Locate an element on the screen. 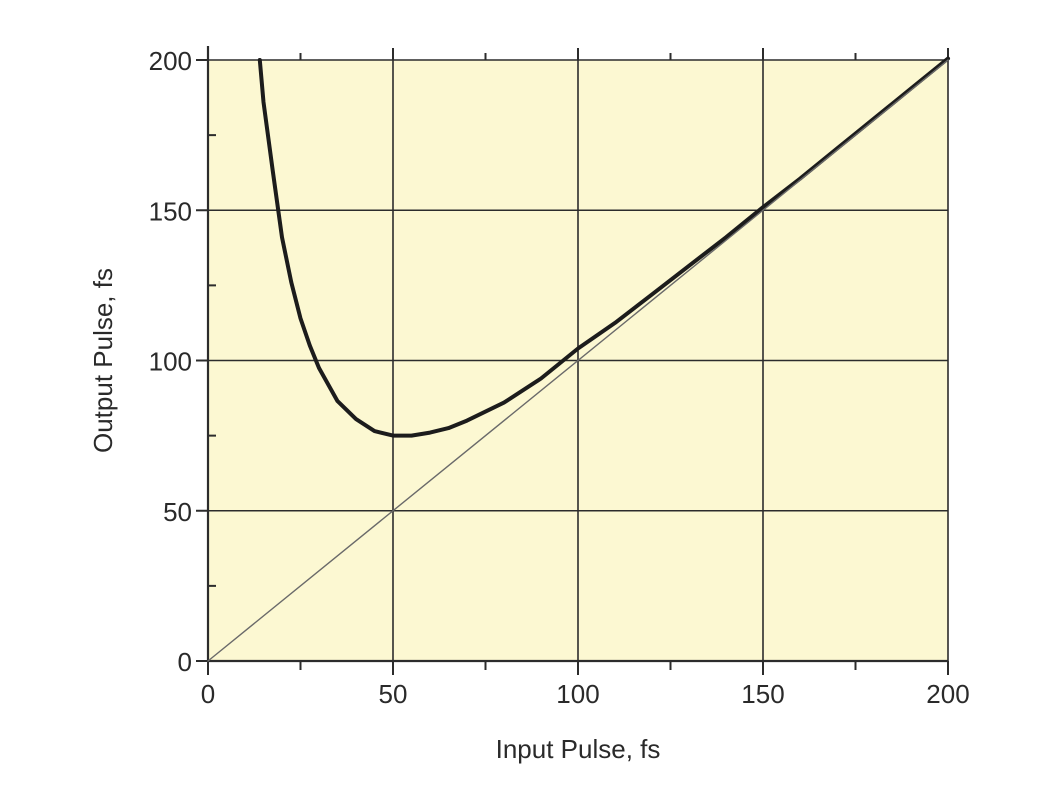  x-tick-label: 150 is located at coordinates (762, 694).